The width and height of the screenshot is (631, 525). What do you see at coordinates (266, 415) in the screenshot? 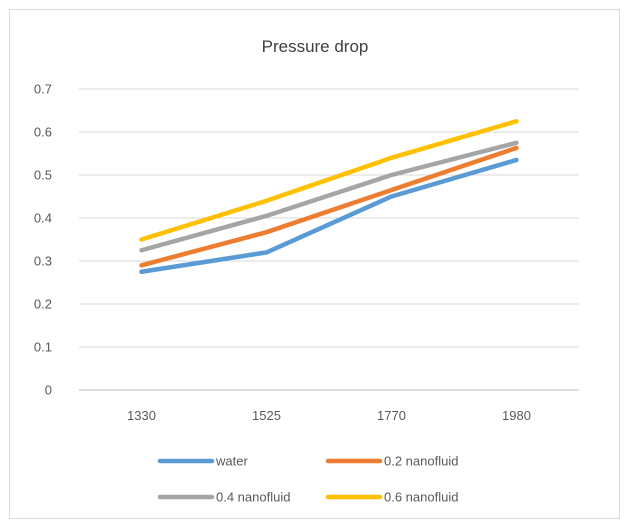
I see `x-tick-label: 1525` at bounding box center [266, 415].